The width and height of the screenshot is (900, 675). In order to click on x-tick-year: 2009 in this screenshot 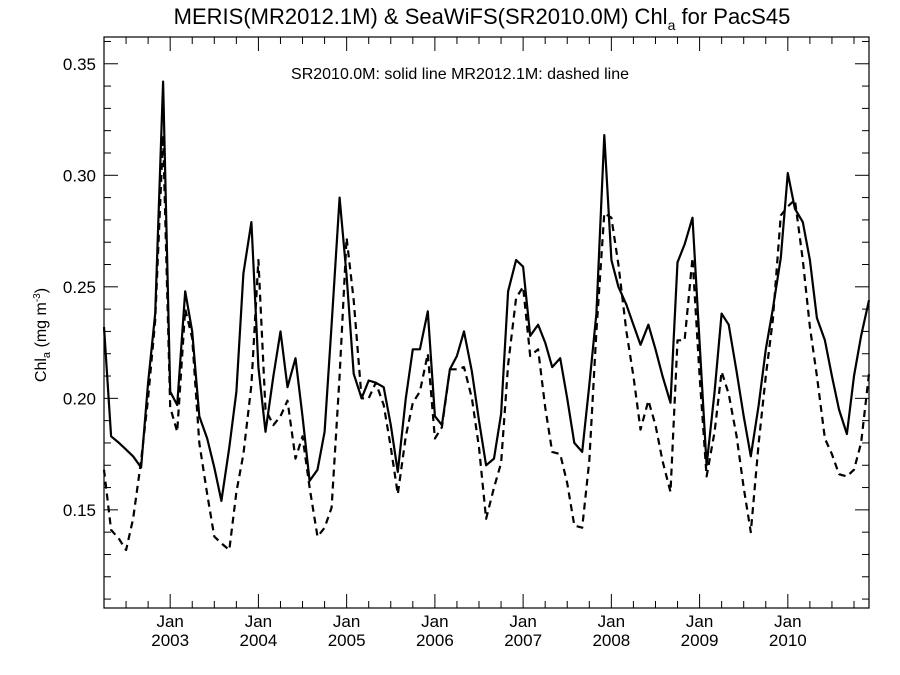, I will do `click(700, 640)`.